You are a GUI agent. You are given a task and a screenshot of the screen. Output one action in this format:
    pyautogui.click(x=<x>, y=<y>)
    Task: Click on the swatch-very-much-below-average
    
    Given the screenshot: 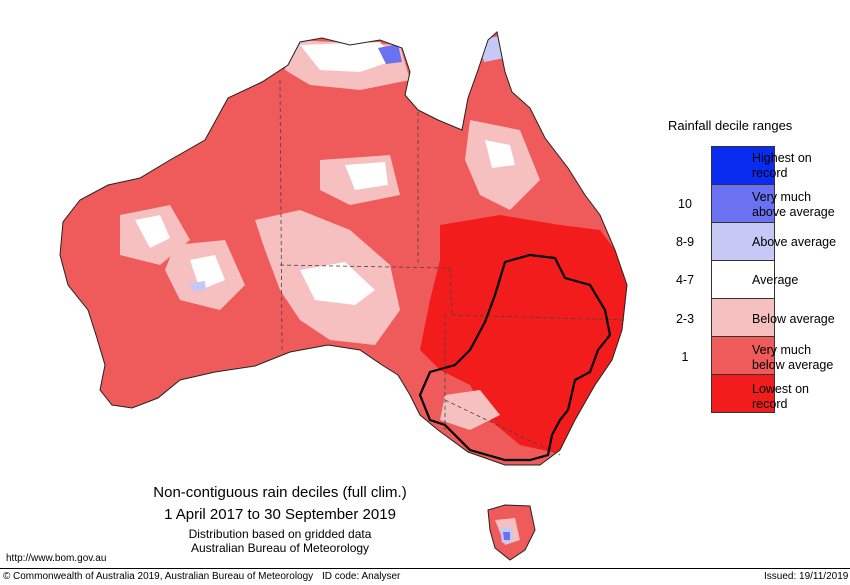 What is the action you would take?
    pyautogui.click(x=743, y=355)
    